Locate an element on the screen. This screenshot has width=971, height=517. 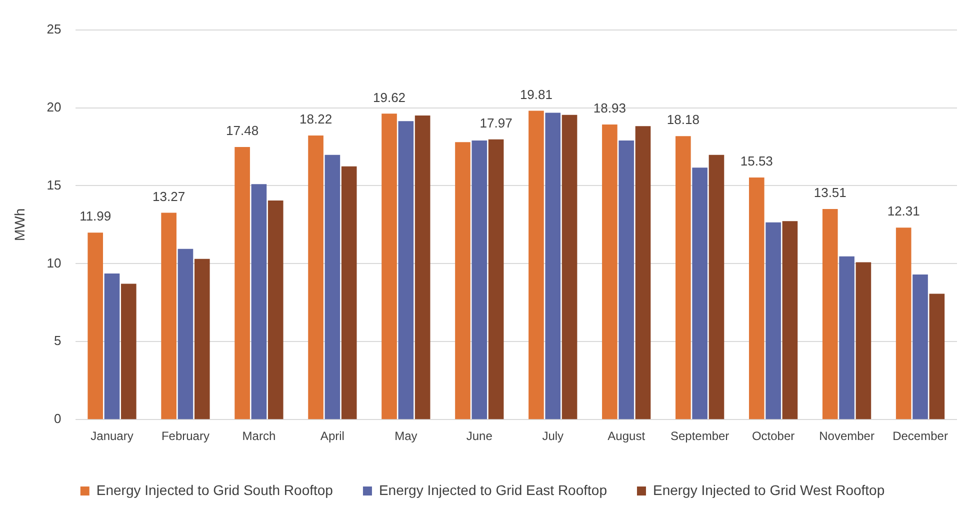
data-label: 11.99 is located at coordinates (96, 216).